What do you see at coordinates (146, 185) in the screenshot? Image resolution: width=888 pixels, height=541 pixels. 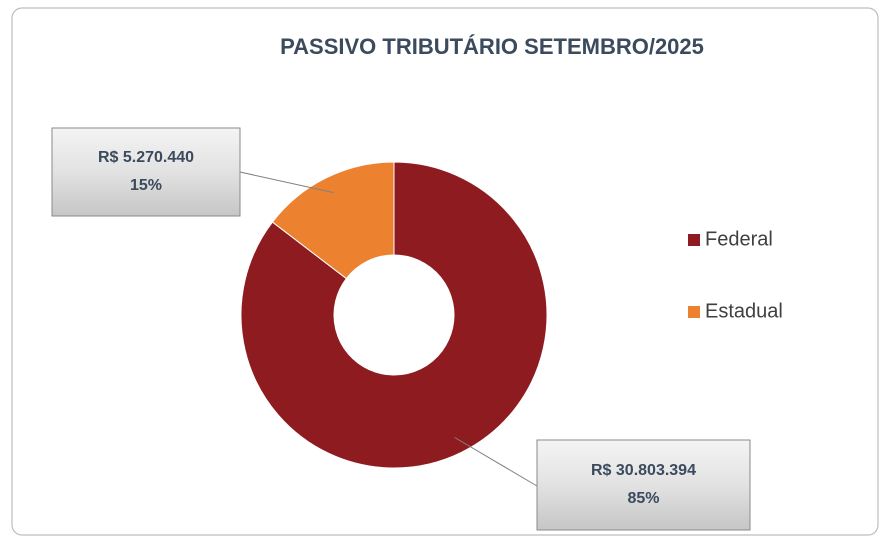 I see `data-label-percent: 15%` at bounding box center [146, 185].